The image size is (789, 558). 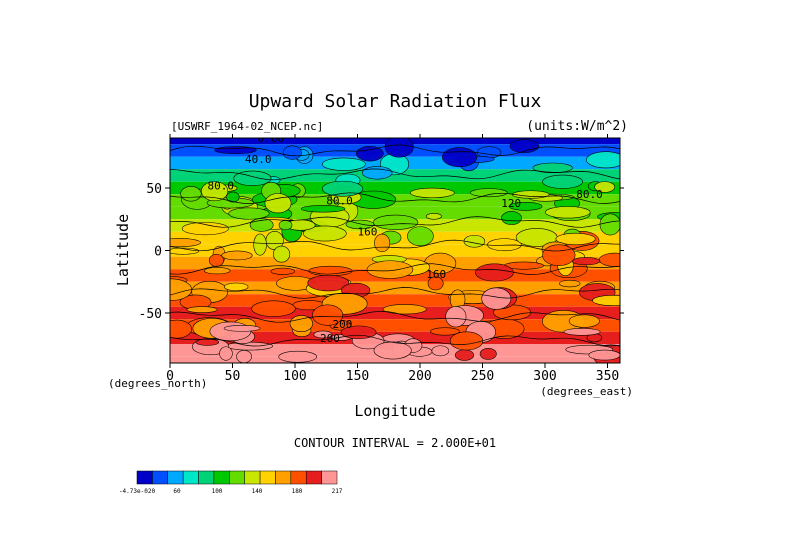 What do you see at coordinates (157, 383) in the screenshot?
I see `y-unit-label: (degrees_north)` at bounding box center [157, 383].